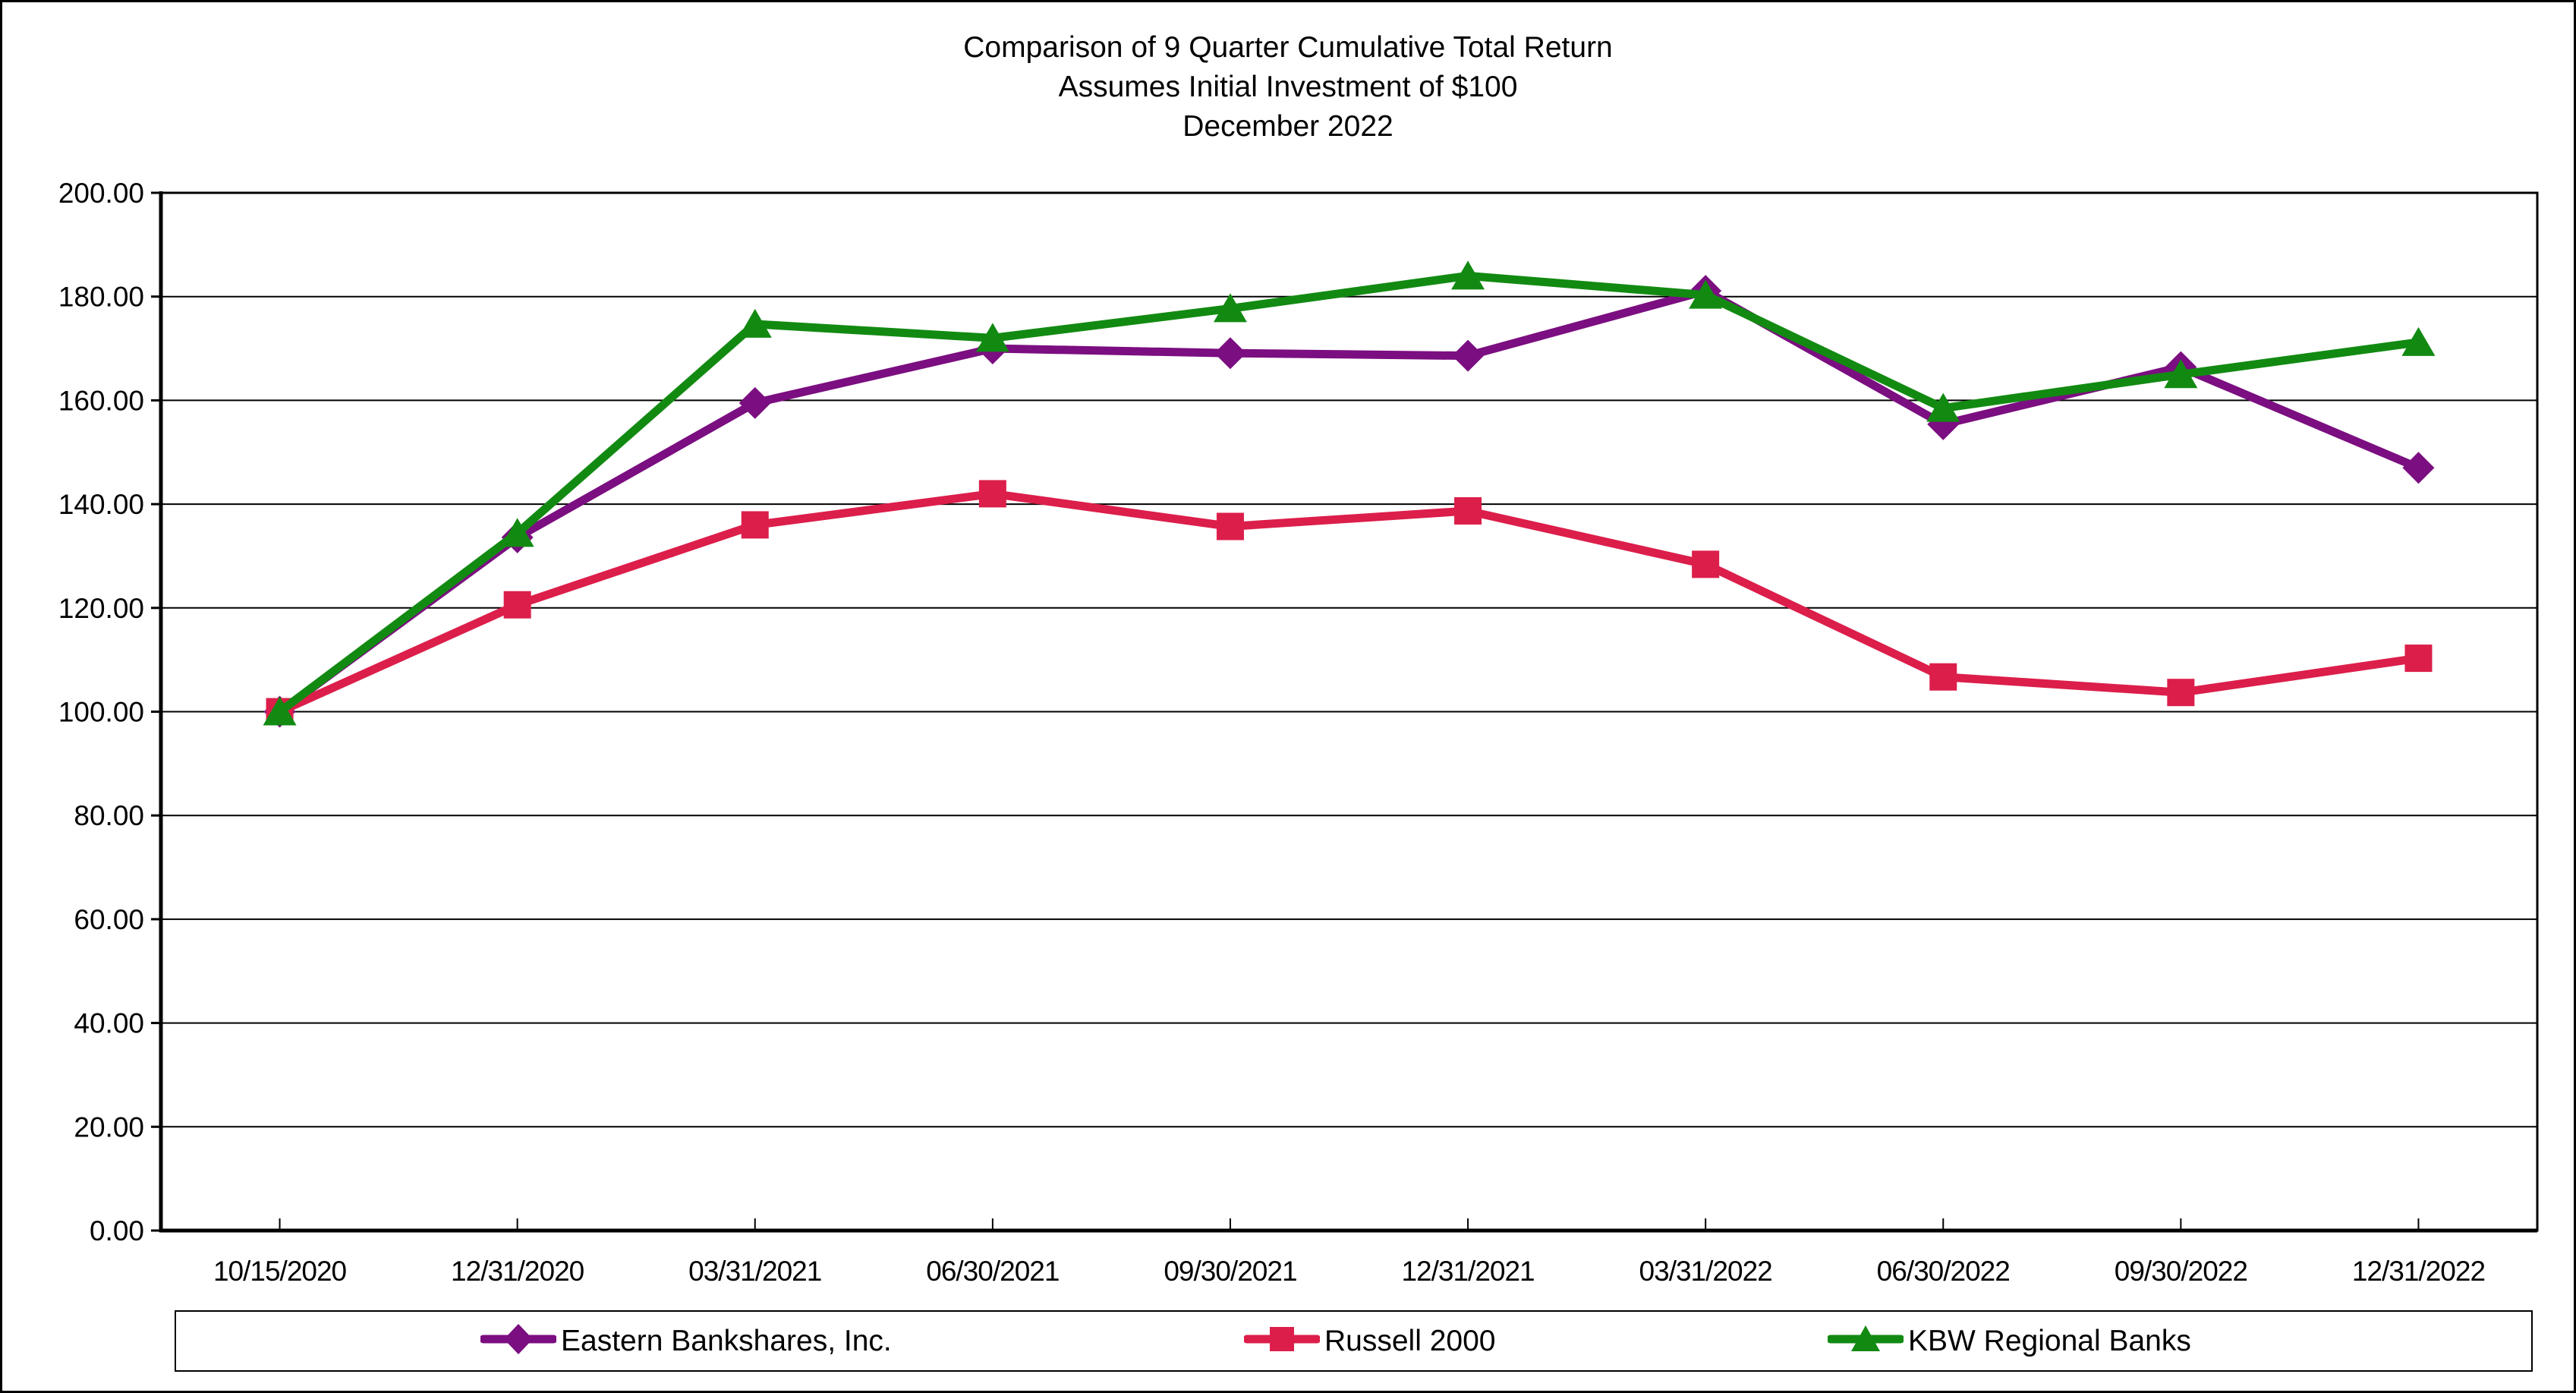  I want to click on x-tick-label: 06/30/2021, so click(992, 1271).